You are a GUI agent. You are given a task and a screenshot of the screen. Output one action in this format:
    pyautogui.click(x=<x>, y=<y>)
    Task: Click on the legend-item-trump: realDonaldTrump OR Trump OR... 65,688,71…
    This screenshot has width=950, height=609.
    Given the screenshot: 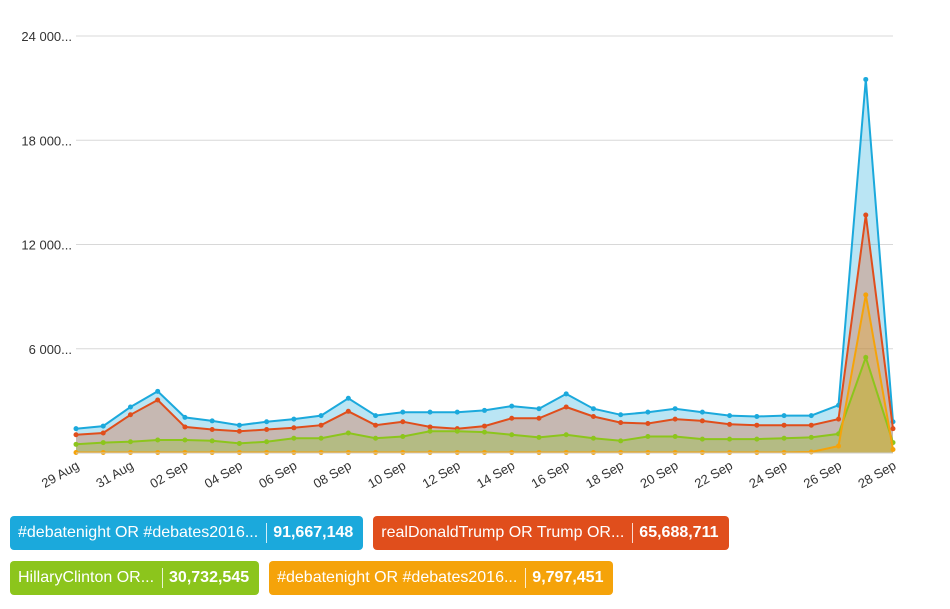 What is the action you would take?
    pyautogui.click(x=551, y=533)
    